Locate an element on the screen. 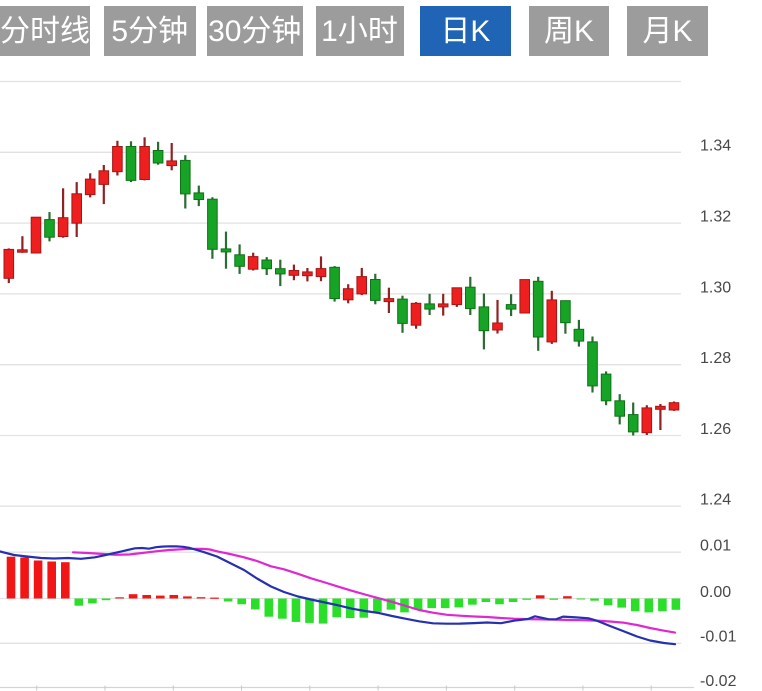 Image resolution: width=762 pixels, height=691 pixels. svg-text: 1.32 is located at coordinates (715, 217).